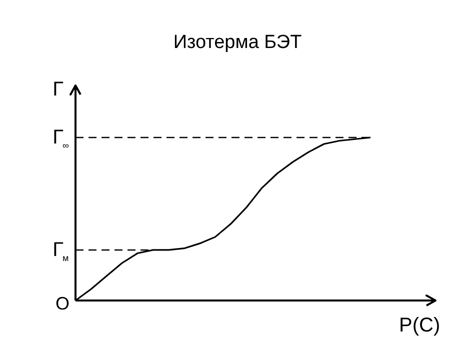 The width and height of the screenshot is (474, 355). I want to click on chart-title: Изотерма БЭТ, so click(237, 42).